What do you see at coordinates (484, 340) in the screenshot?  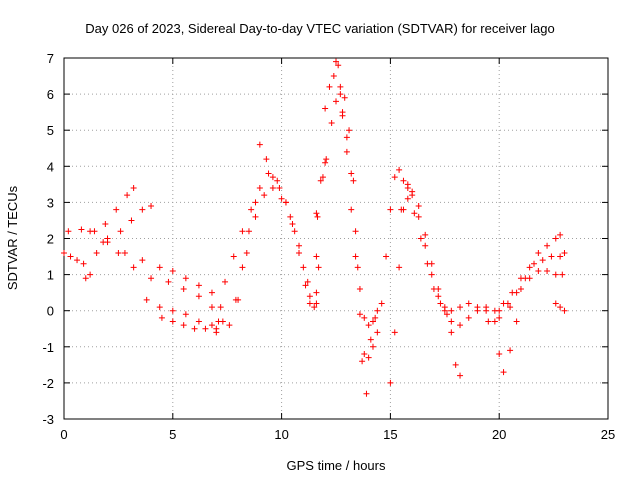 I see `series-track-s` at bounding box center [484, 340].